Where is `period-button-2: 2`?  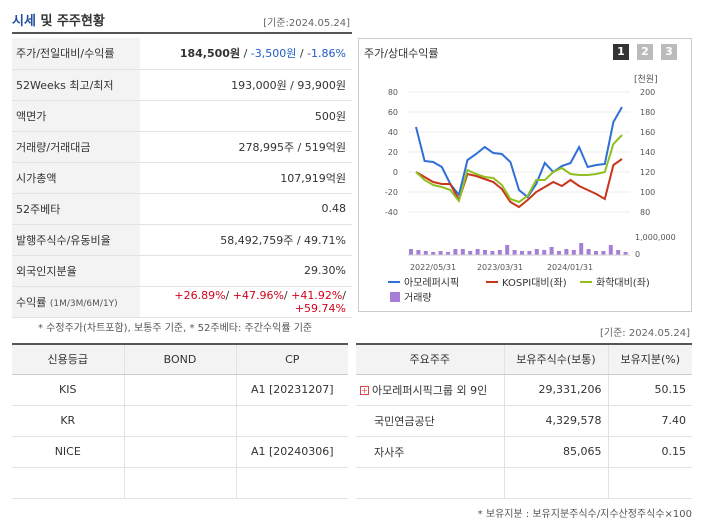
period-button-2: 2 is located at coordinates (645, 52).